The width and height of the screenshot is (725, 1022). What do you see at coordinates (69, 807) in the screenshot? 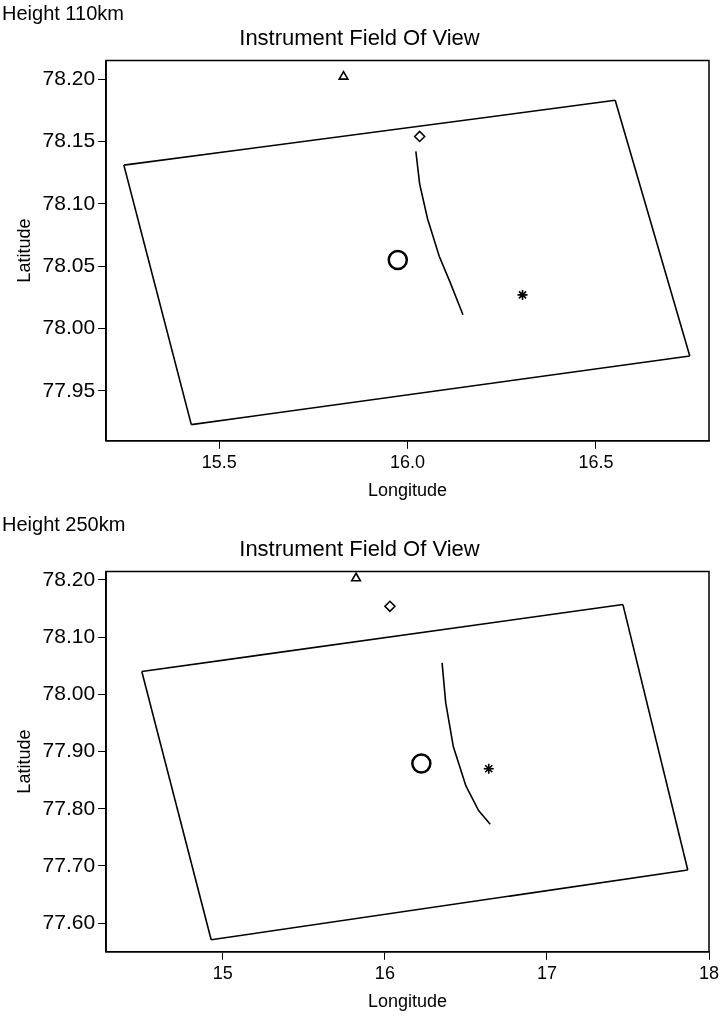
I see `y-tick-label: 77.80` at bounding box center [69, 807].